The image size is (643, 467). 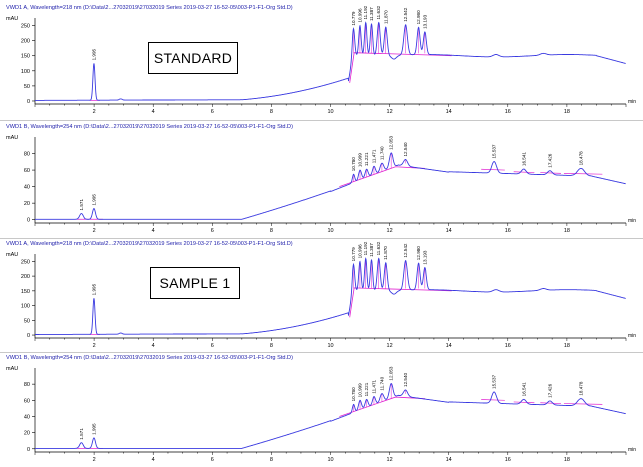 What do you see at coordinates (153, 112) in the screenshot?
I see `x-tick-label: 4` at bounding box center [153, 112].